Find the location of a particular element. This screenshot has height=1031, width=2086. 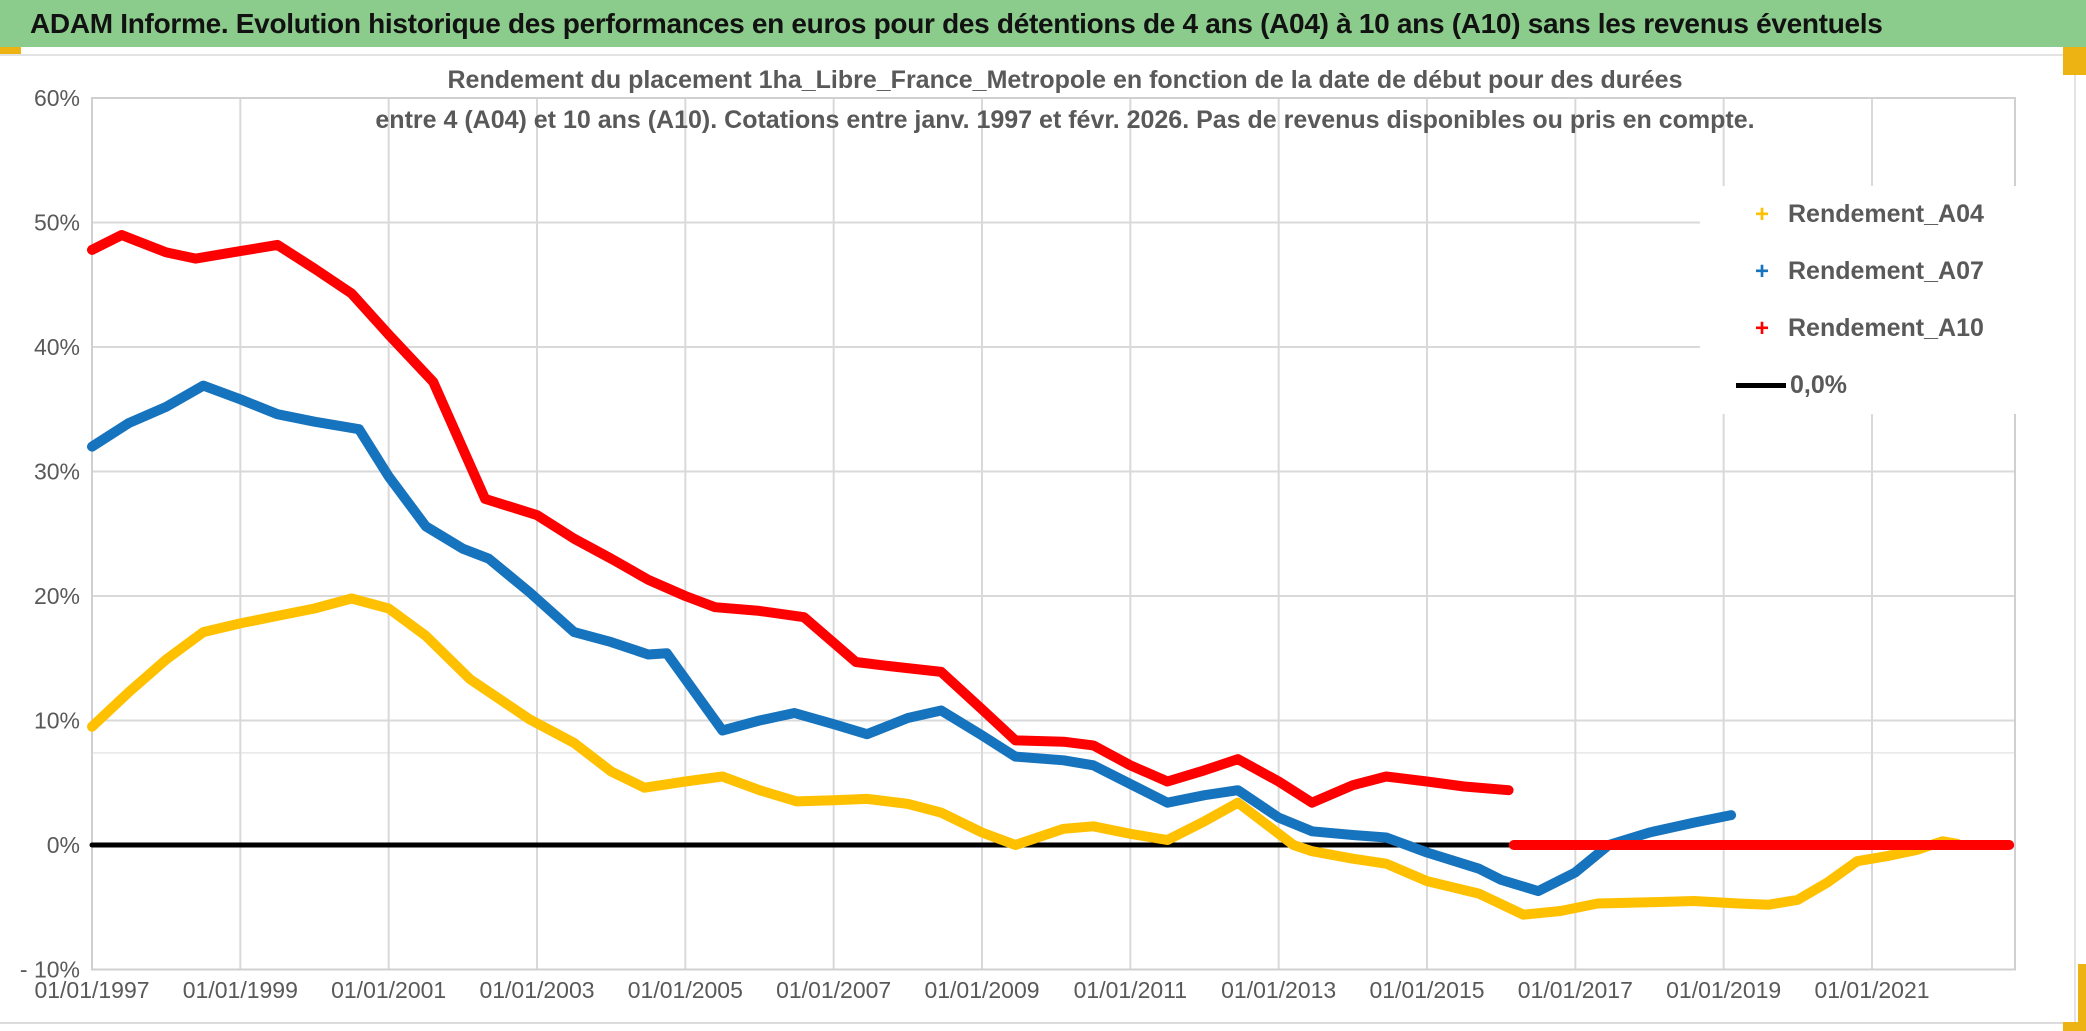

legend-label: Rendement_A07 is located at coordinates (1886, 271).